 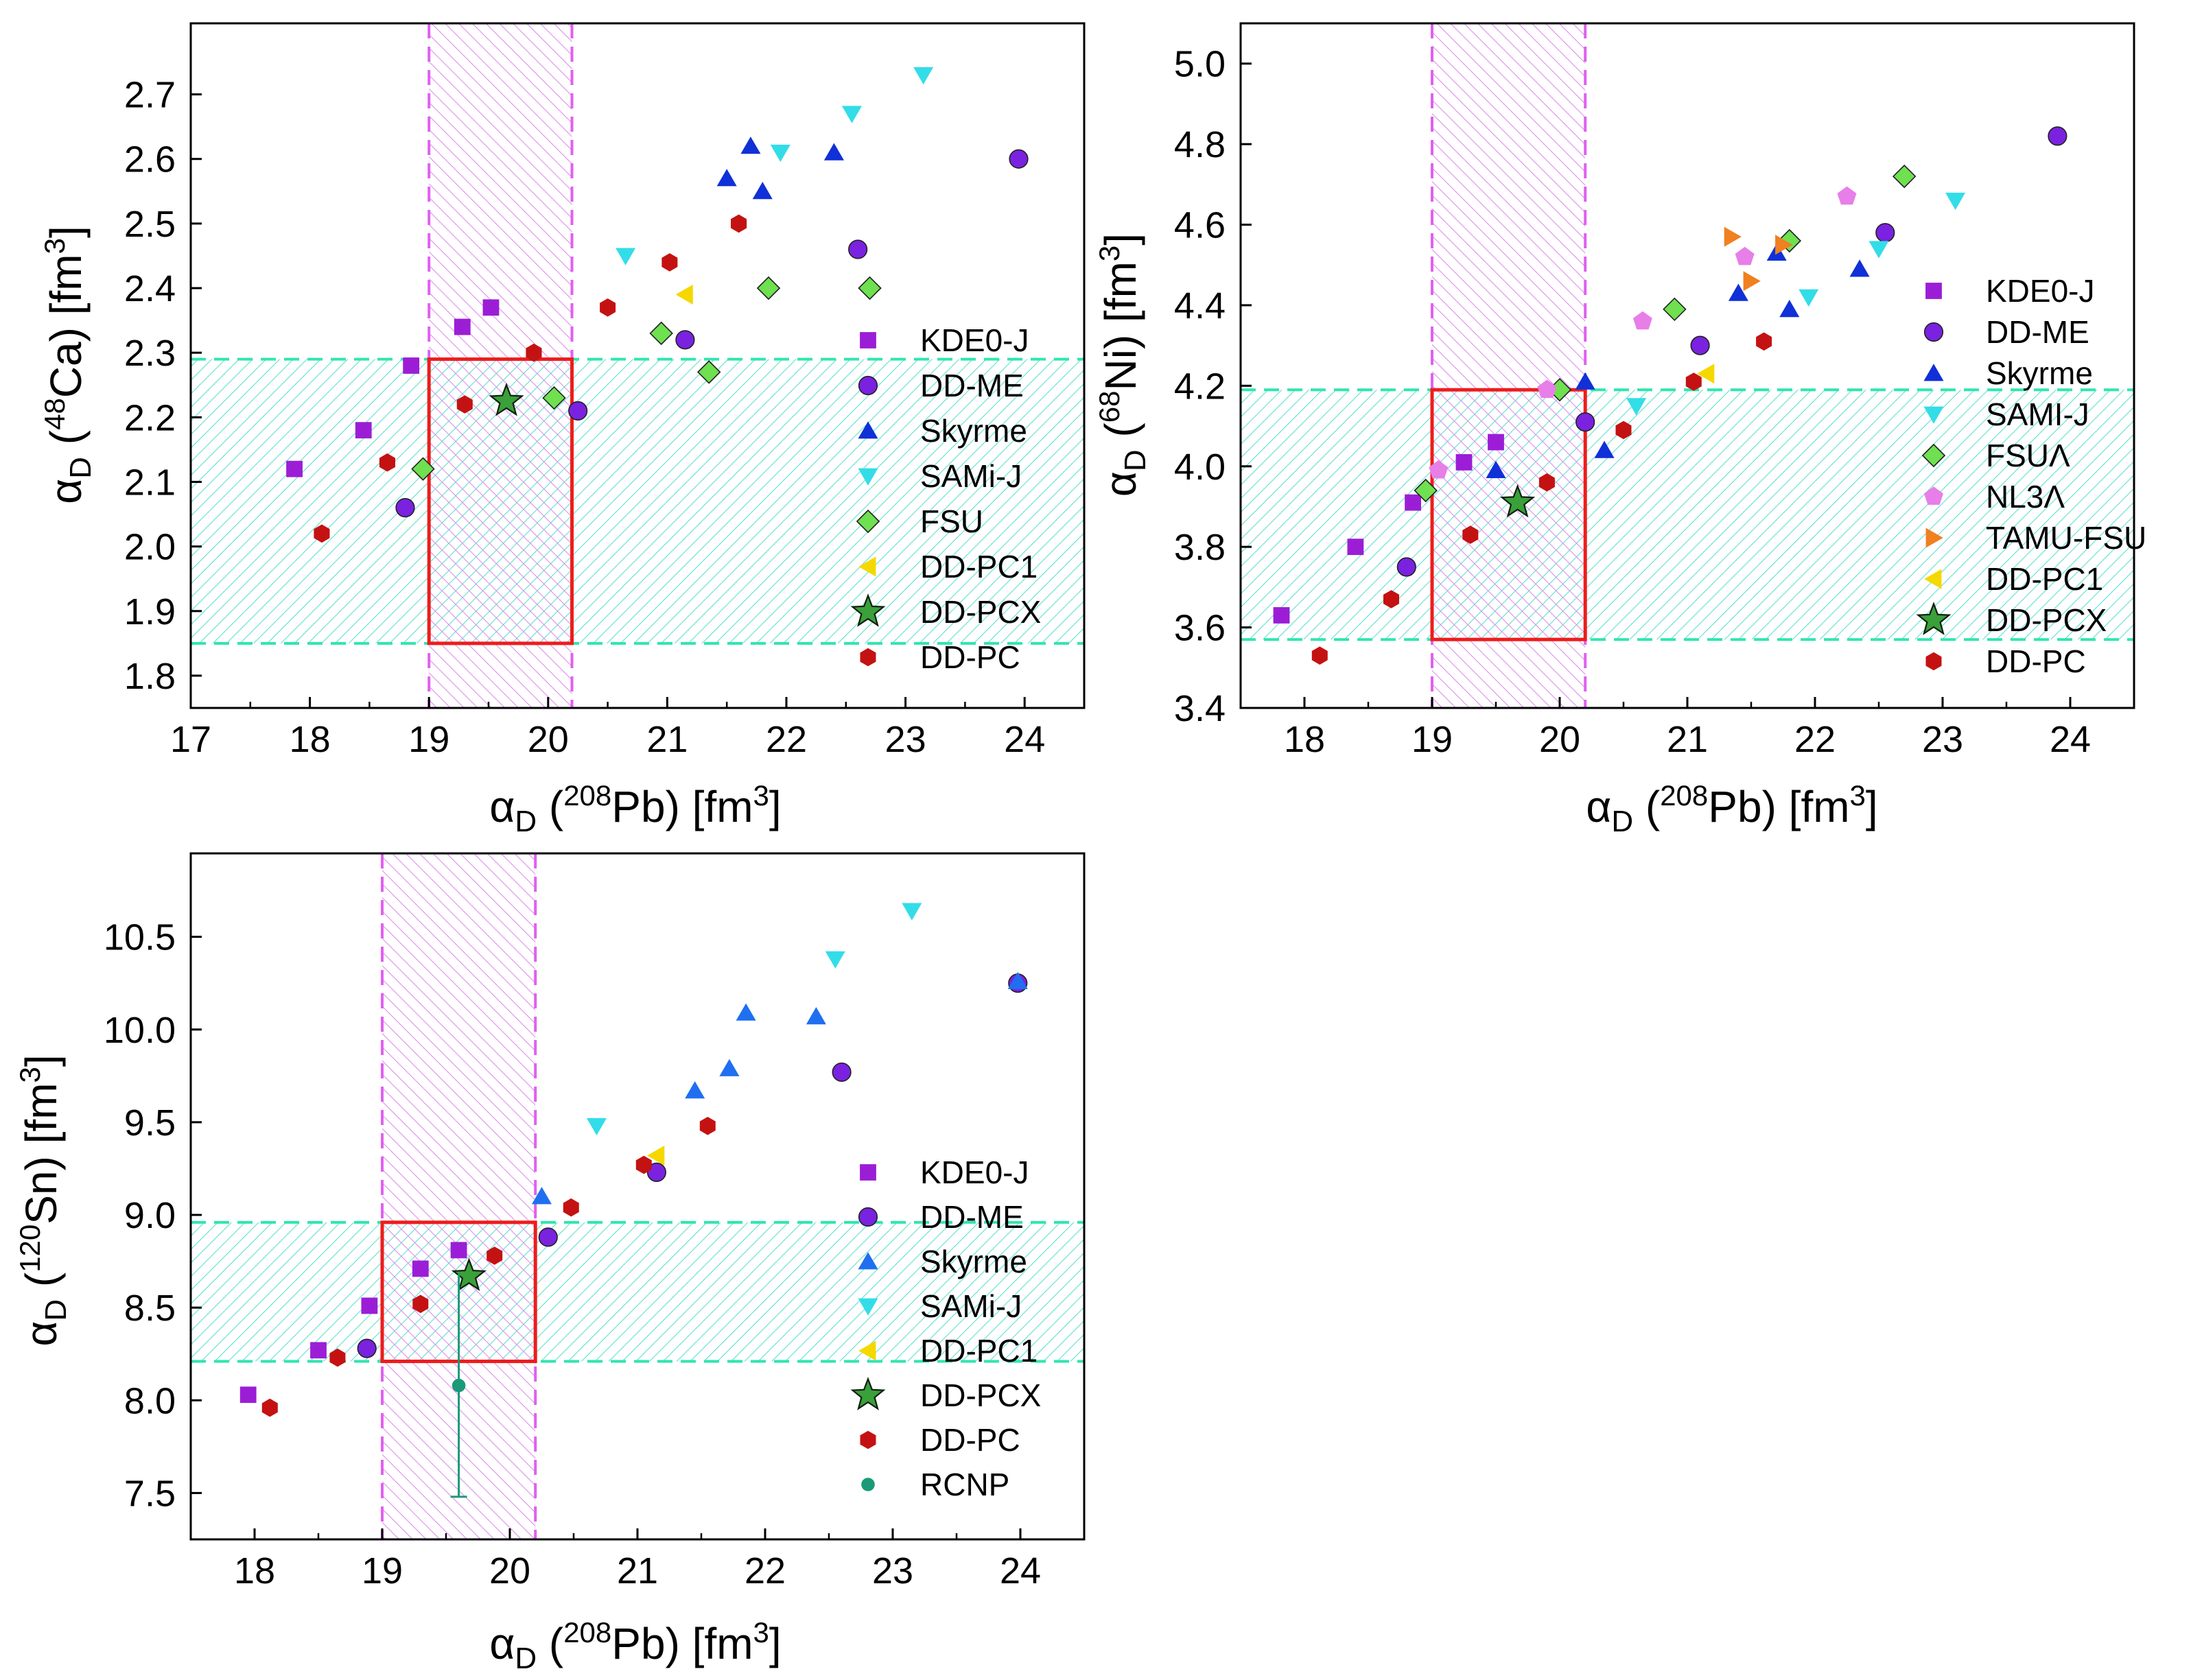 I want to click on series-DD-PCX, so click(x=507, y=399).